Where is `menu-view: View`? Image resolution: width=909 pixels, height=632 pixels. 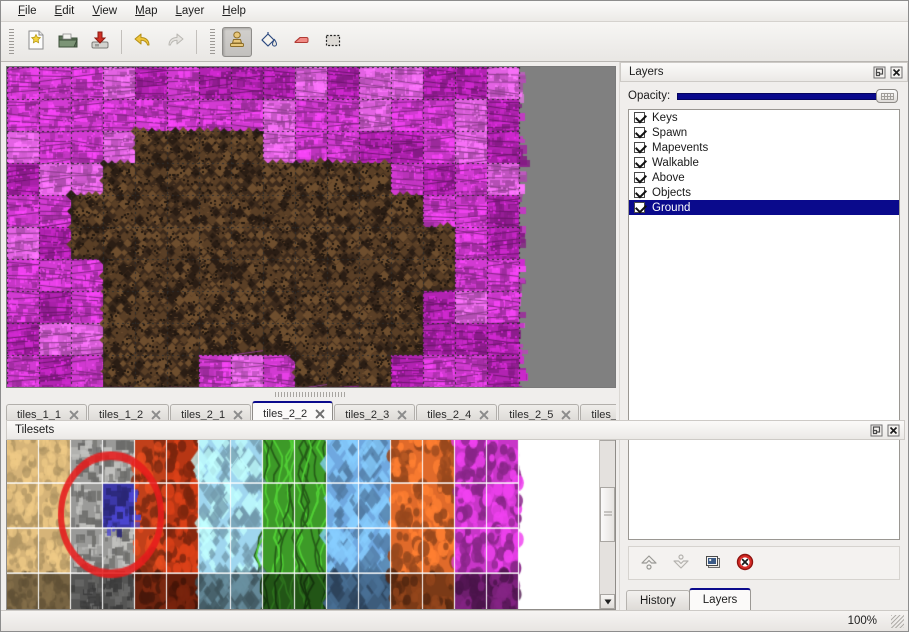 menu-view: View is located at coordinates (105, 11).